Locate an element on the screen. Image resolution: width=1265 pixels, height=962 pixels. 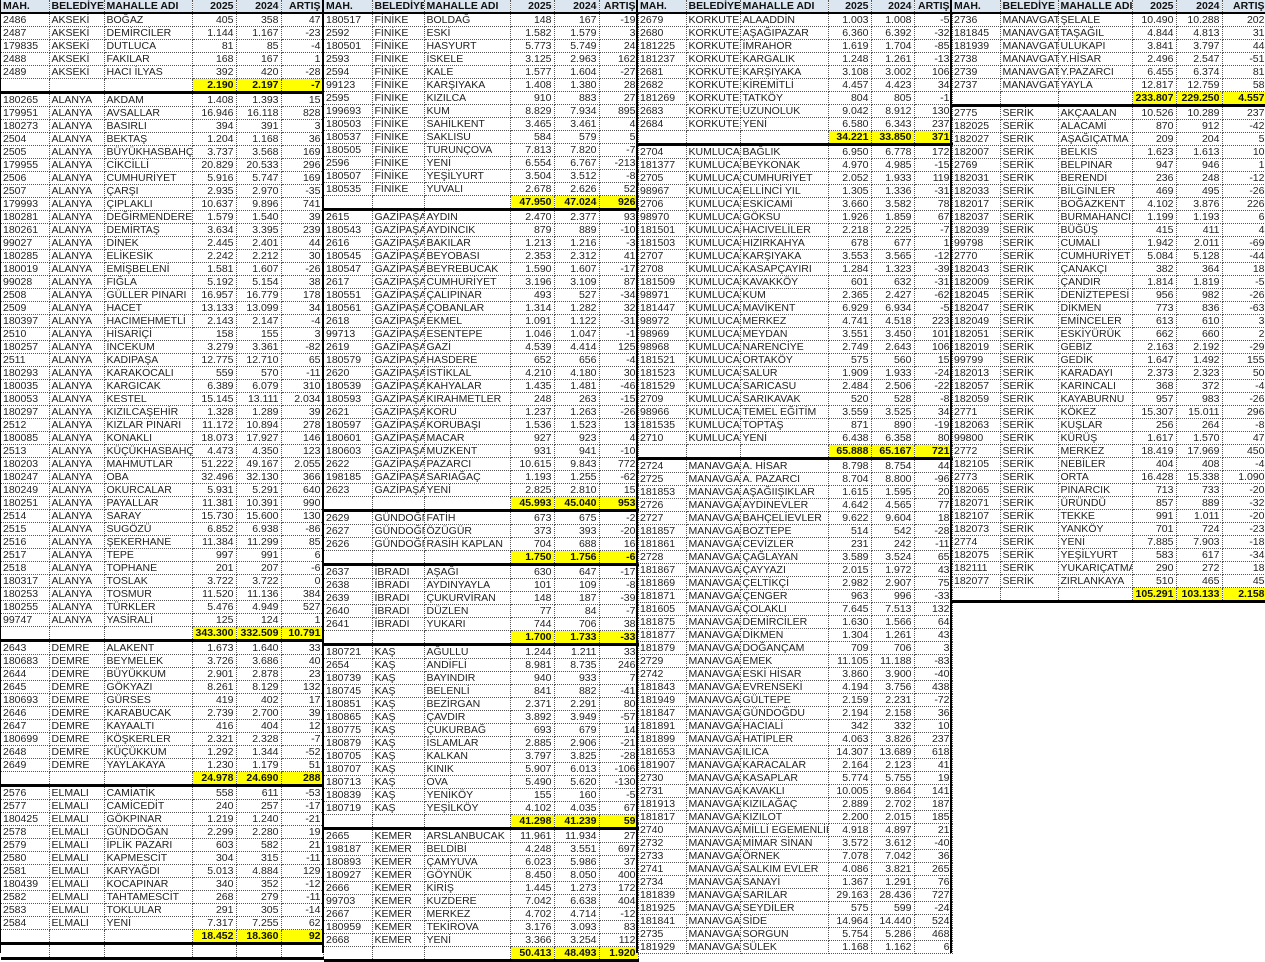
column-header: 2024 is located at coordinates (259, 7).